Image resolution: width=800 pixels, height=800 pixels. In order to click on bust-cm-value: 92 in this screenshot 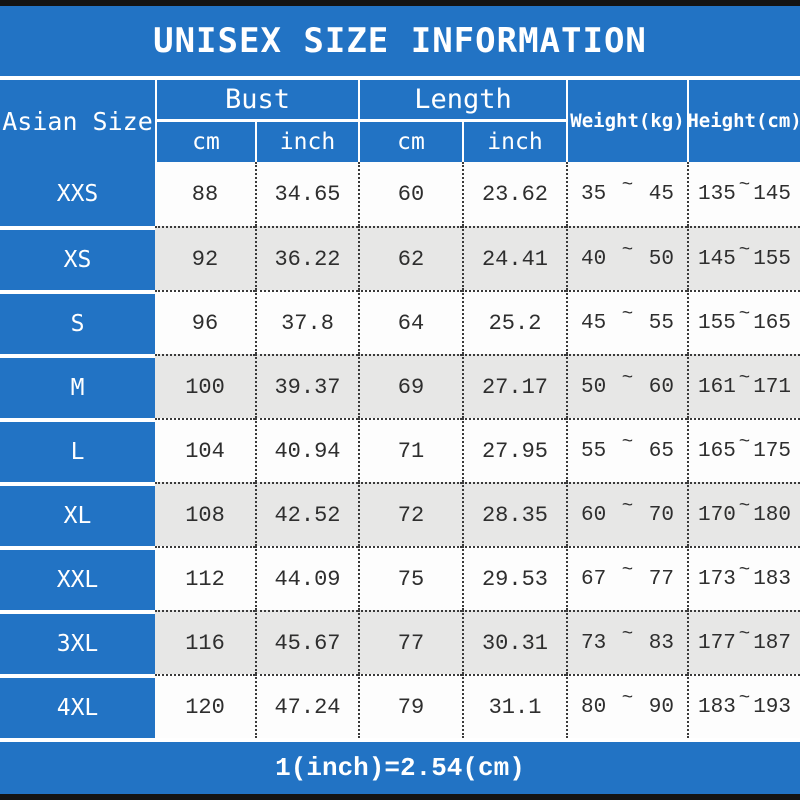, I will do `click(205, 258)`.